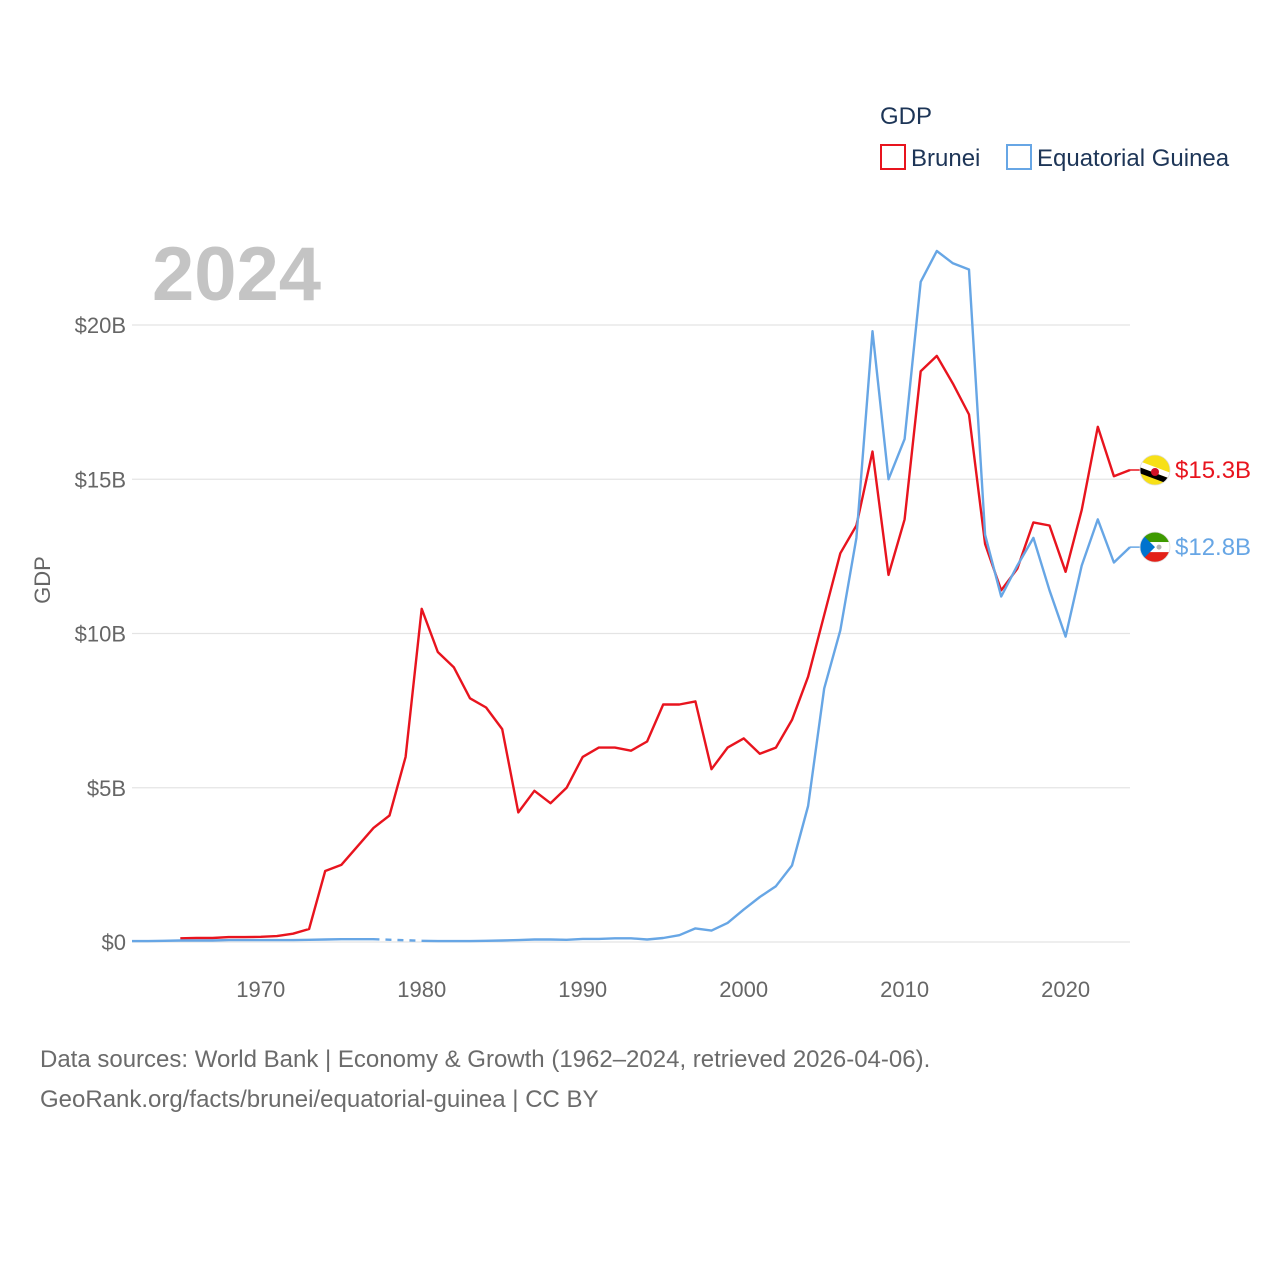 This screenshot has height=1280, width=1280. I want to click on legend: GDP Brunei Equatorial Guinea, so click(1055, 137).